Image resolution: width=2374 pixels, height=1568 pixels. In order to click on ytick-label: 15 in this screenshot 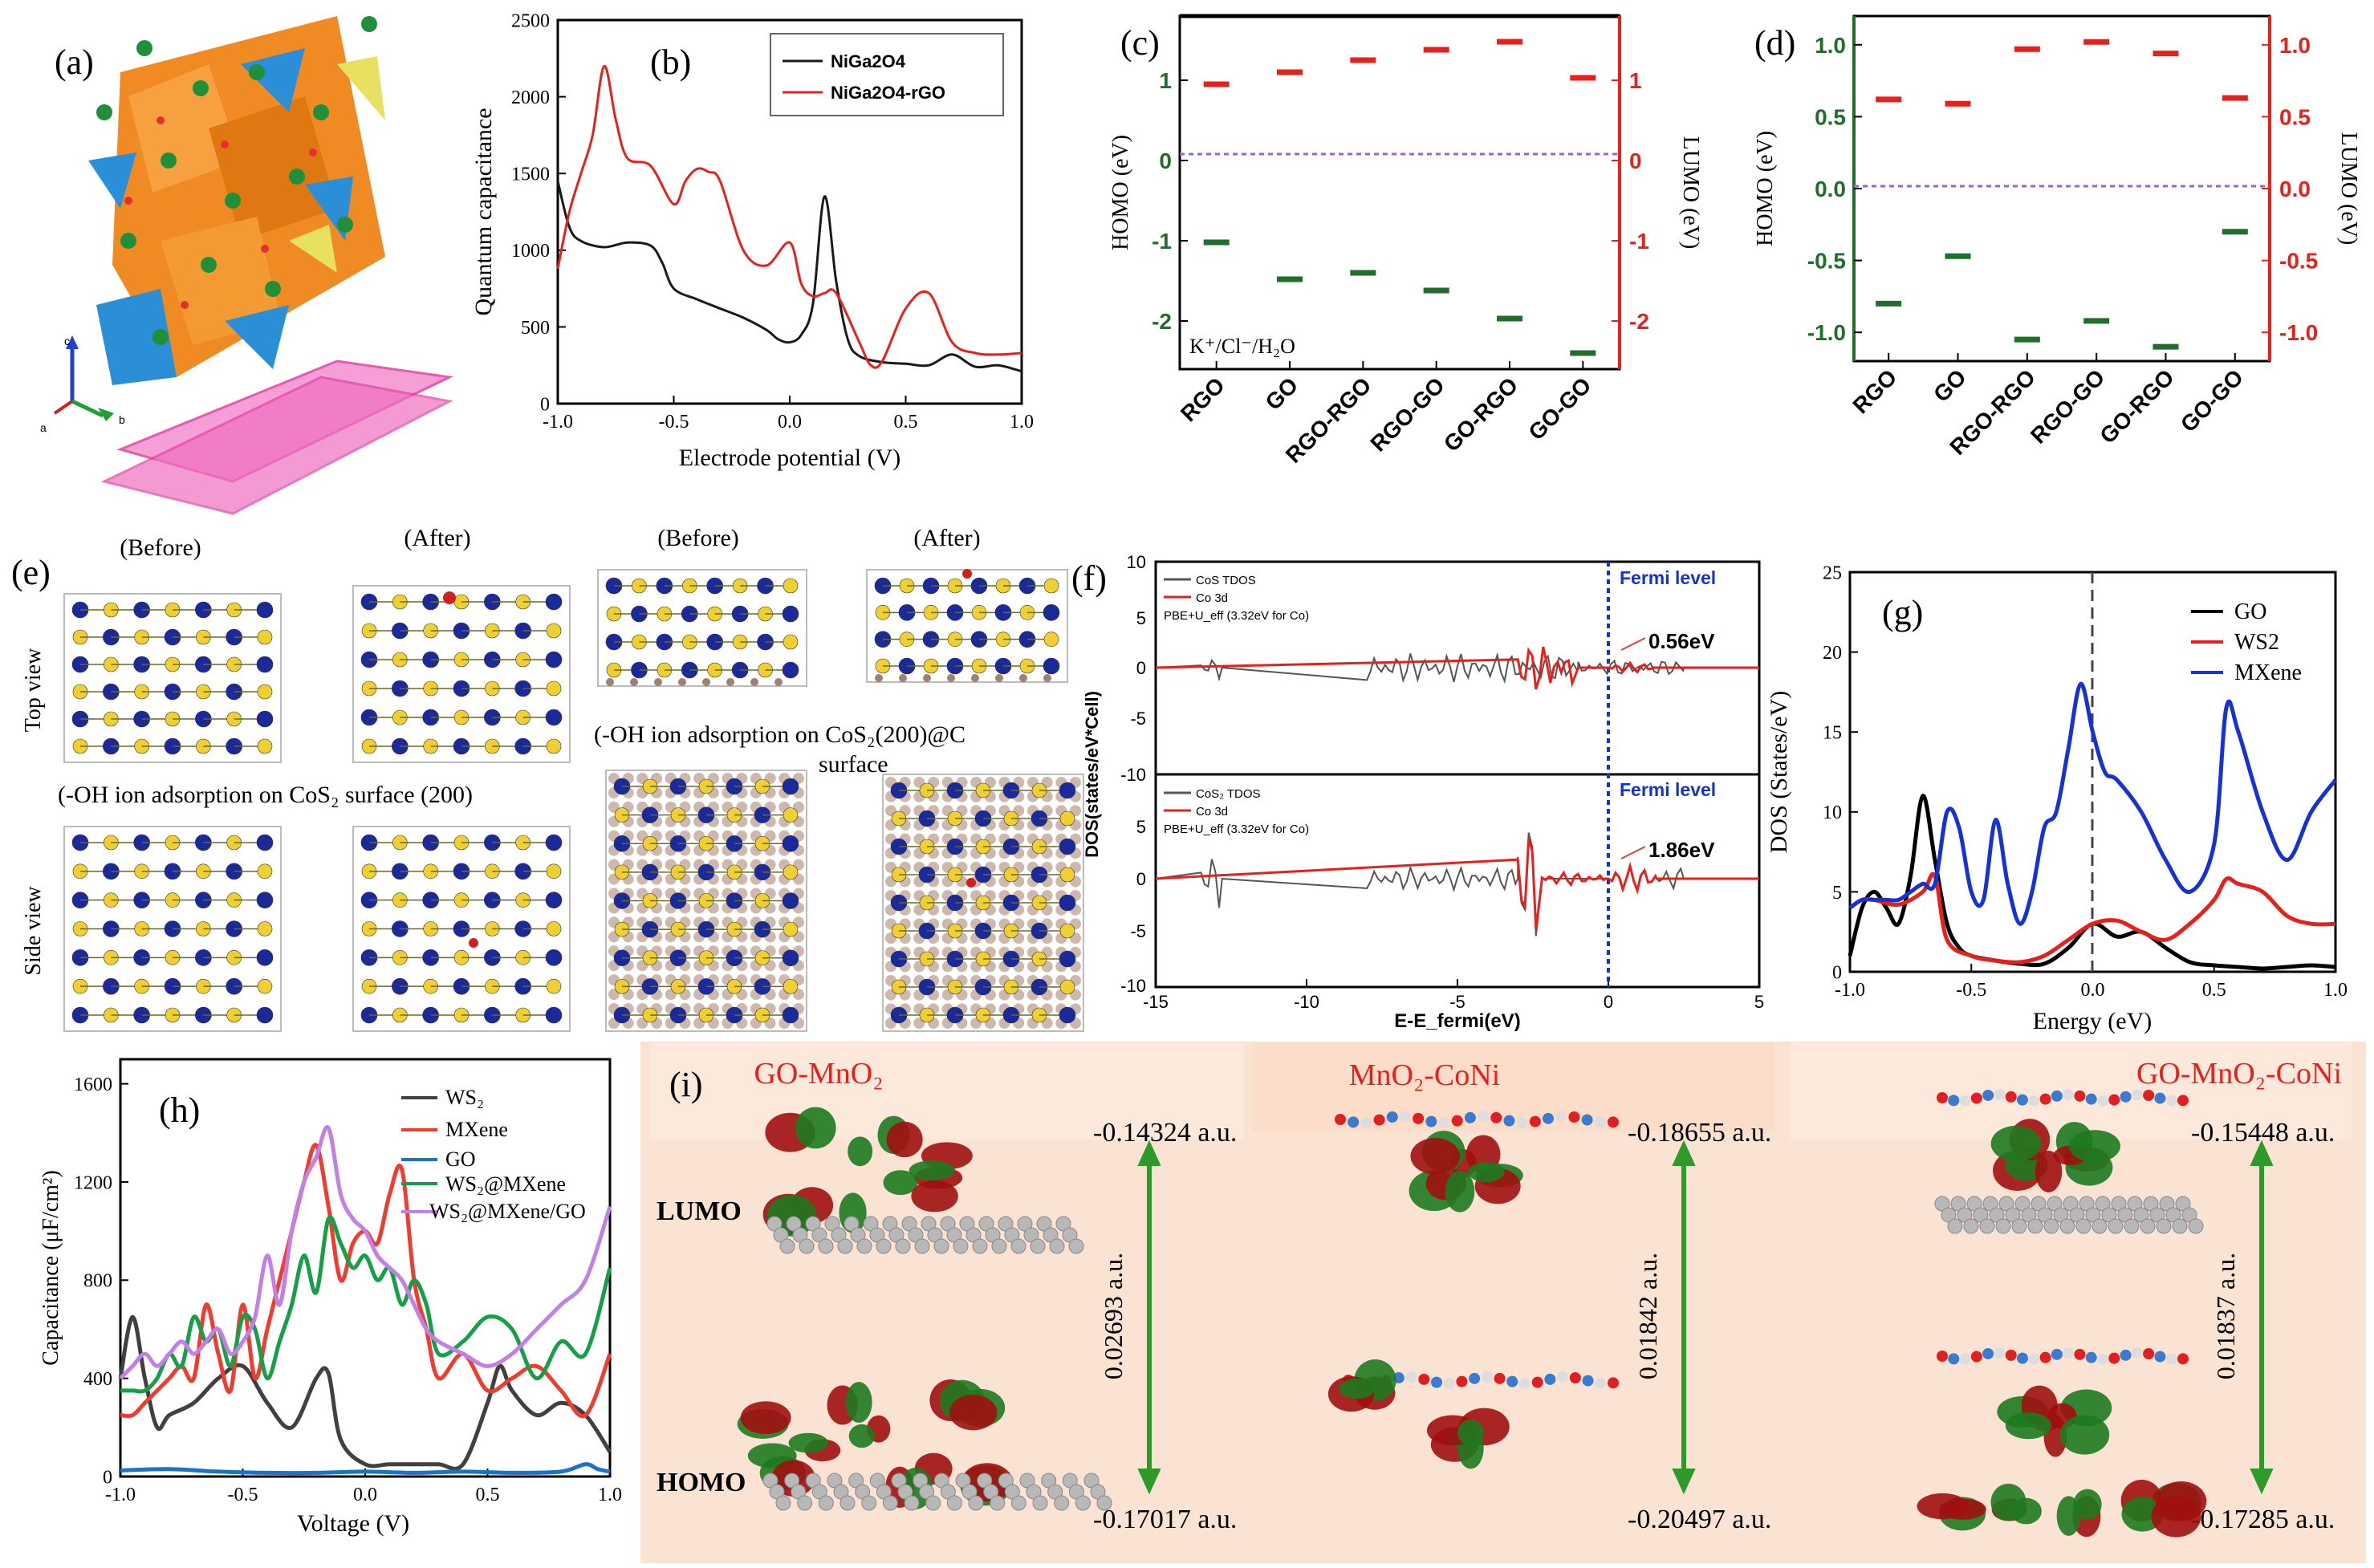, I will do `click(1833, 733)`.